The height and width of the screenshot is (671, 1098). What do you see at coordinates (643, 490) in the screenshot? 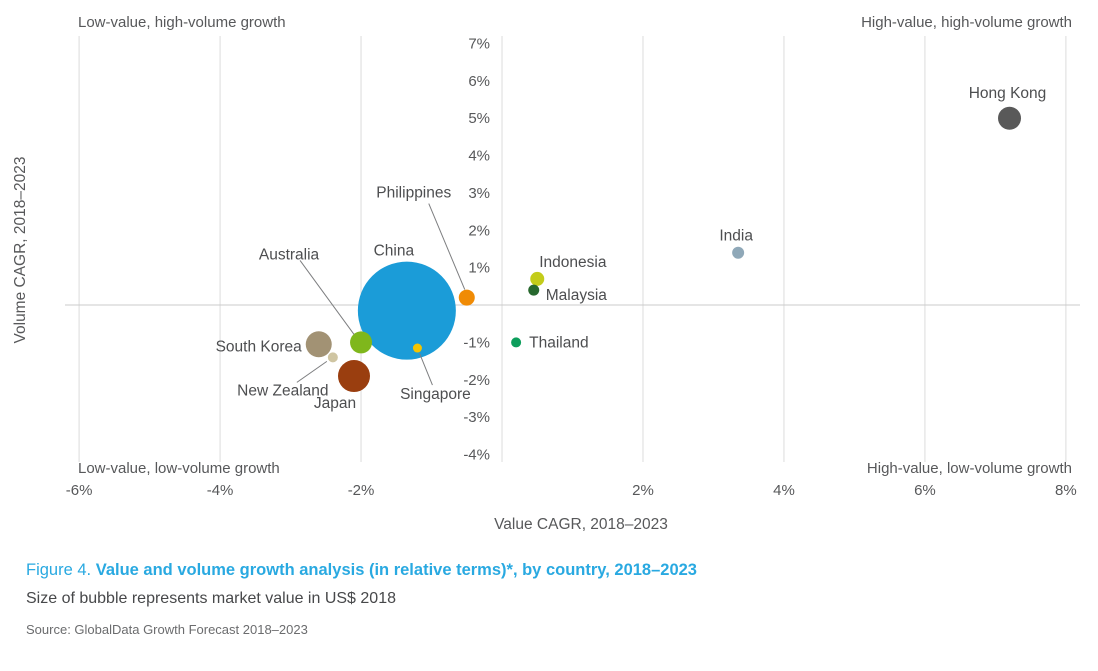
I see `x-tick-label-2: 2%` at bounding box center [643, 490].